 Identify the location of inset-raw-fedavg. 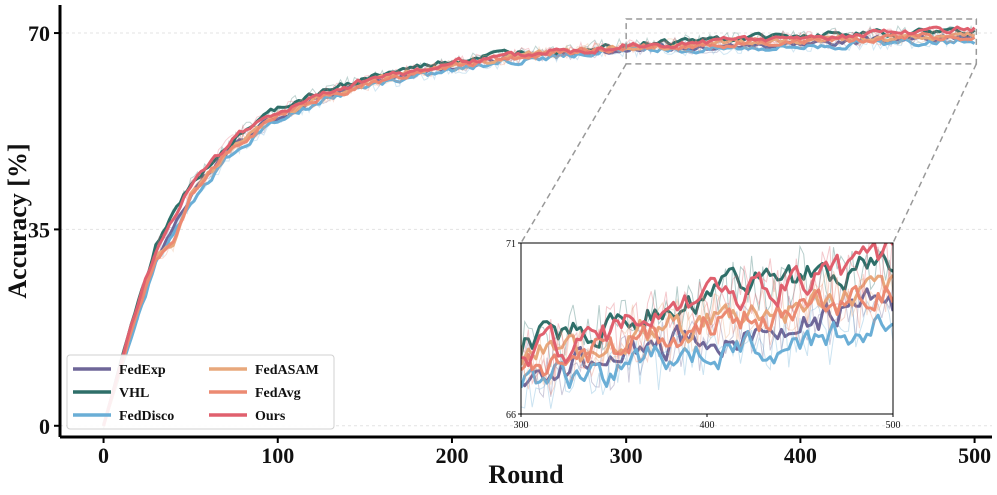
(707, 331).